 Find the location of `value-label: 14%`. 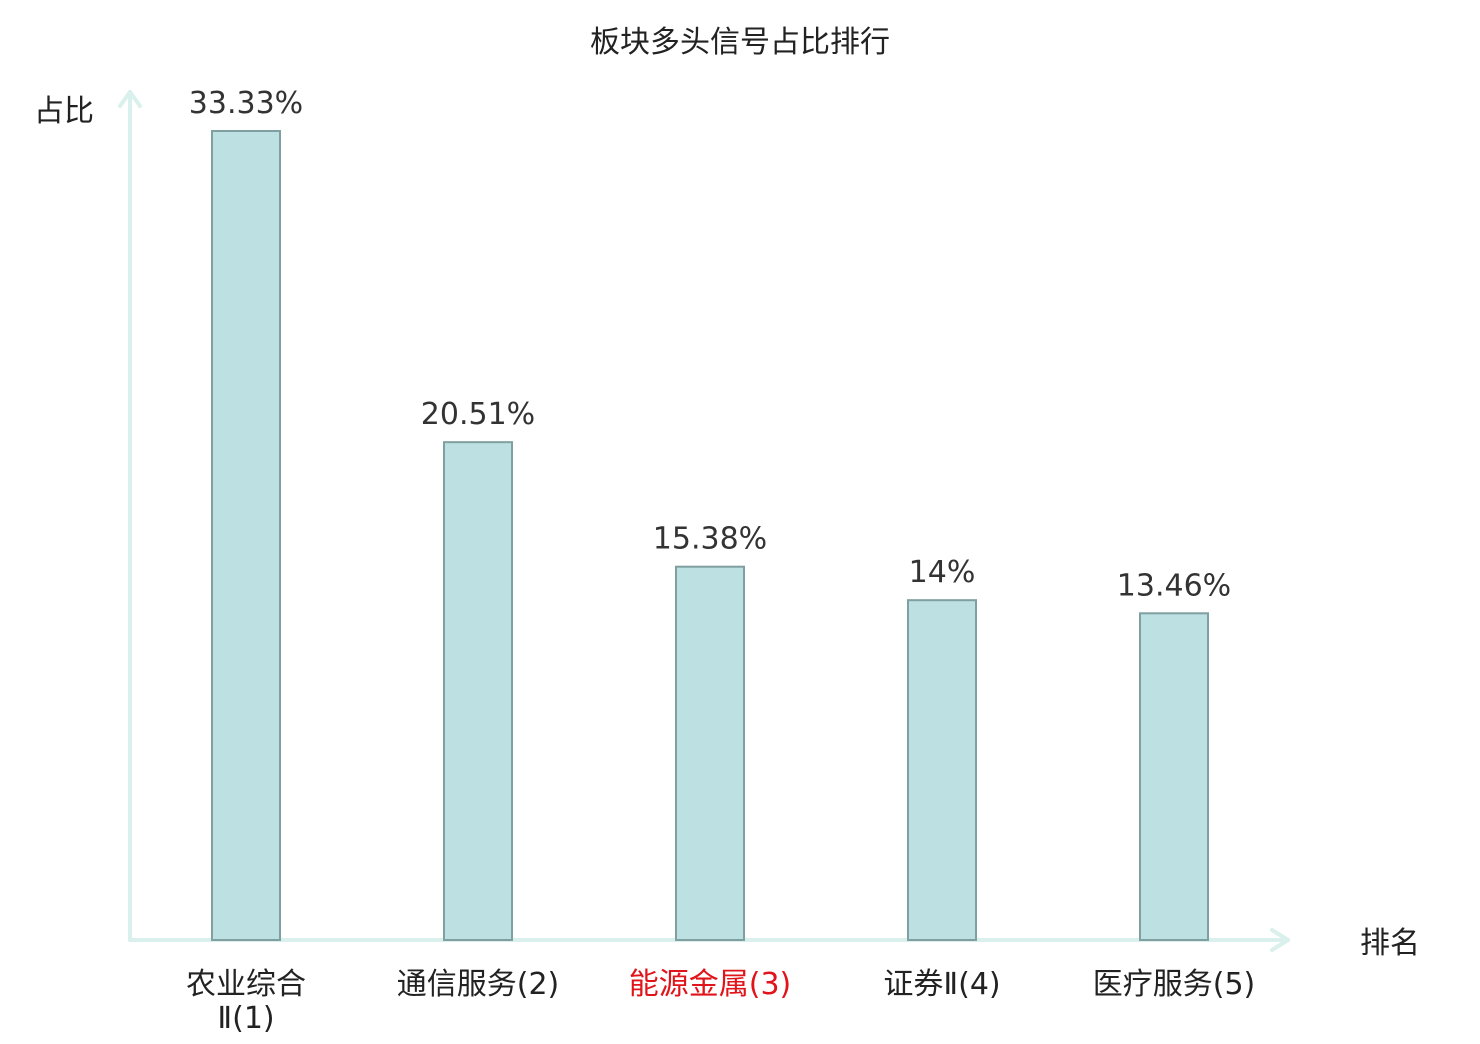

value-label: 14% is located at coordinates (942, 572).